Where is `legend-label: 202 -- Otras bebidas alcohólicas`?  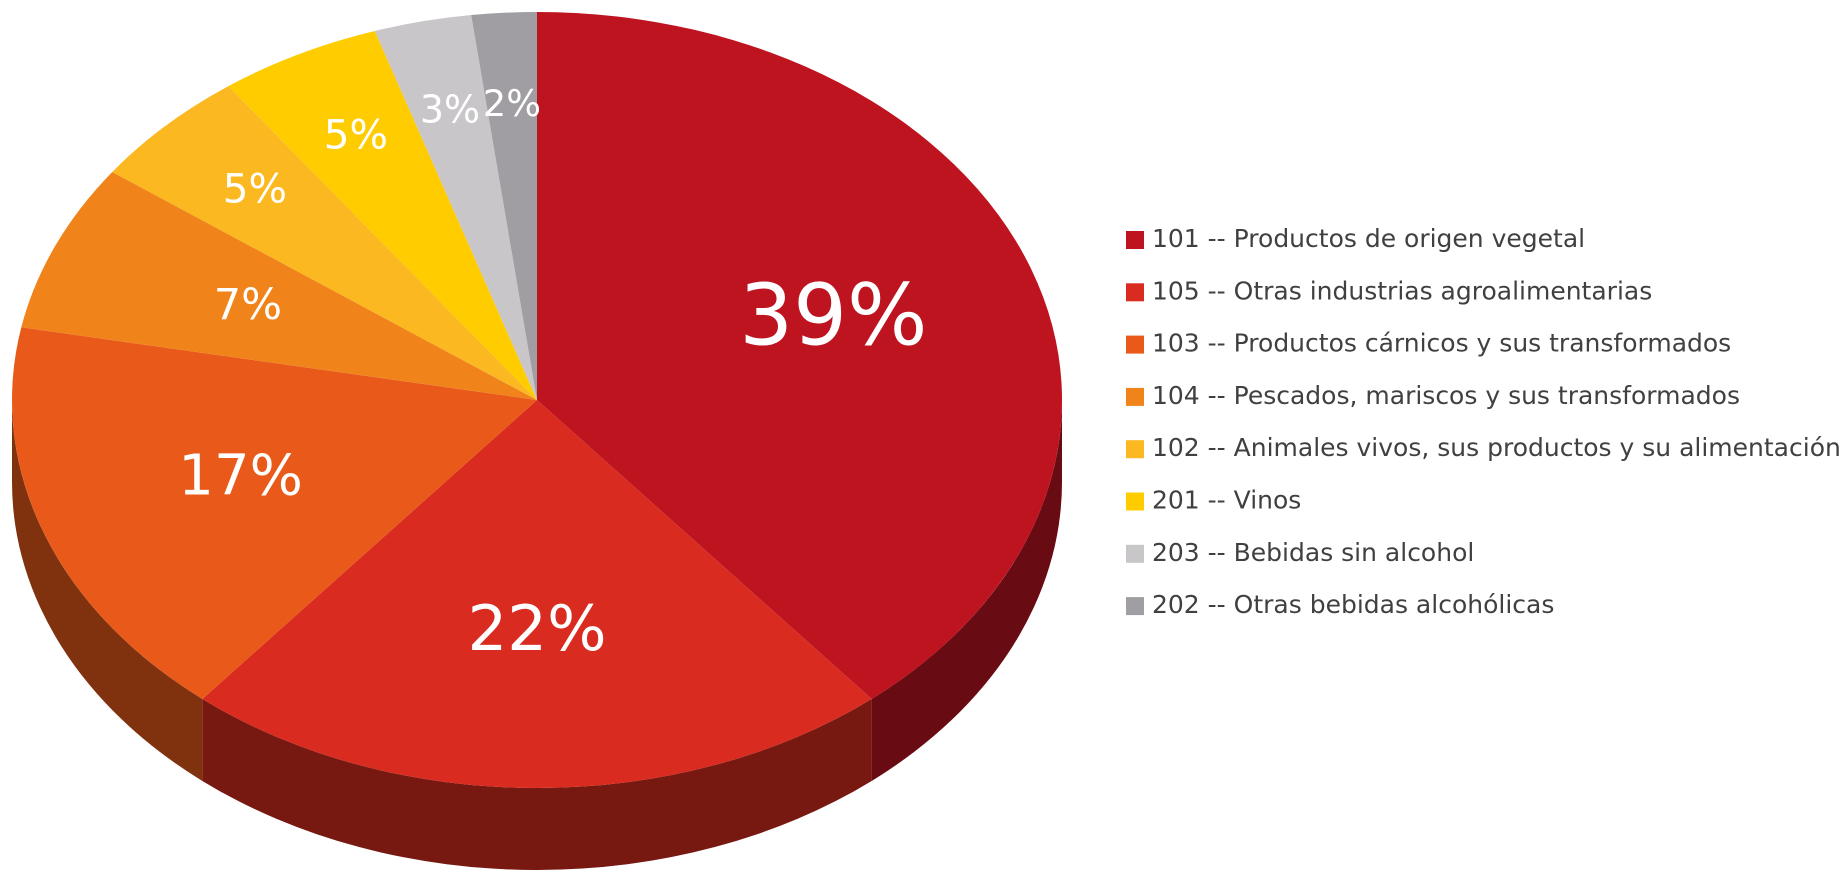
legend-label: 202 -- Otras bebidas alcohólicas is located at coordinates (1353, 604).